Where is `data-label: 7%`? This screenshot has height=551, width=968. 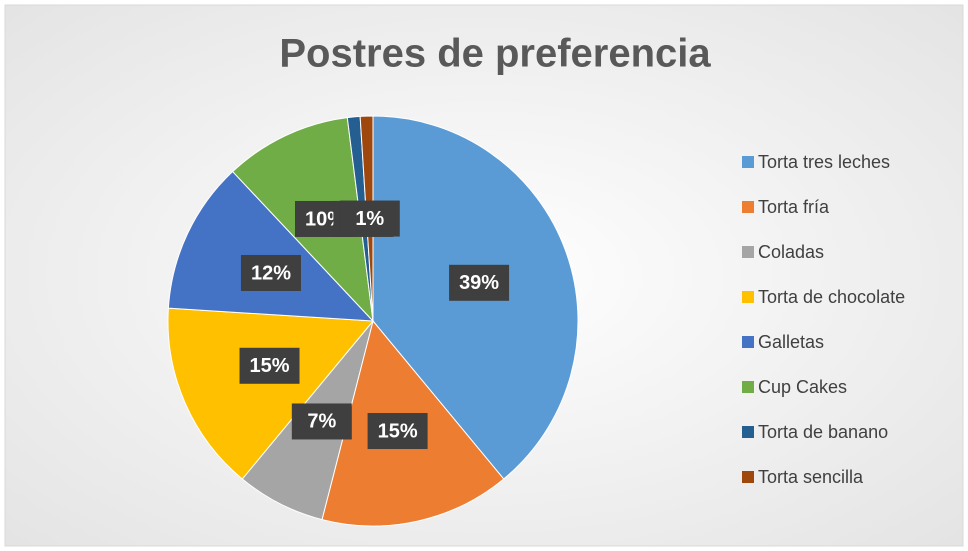 data-label: 7% is located at coordinates (321, 422).